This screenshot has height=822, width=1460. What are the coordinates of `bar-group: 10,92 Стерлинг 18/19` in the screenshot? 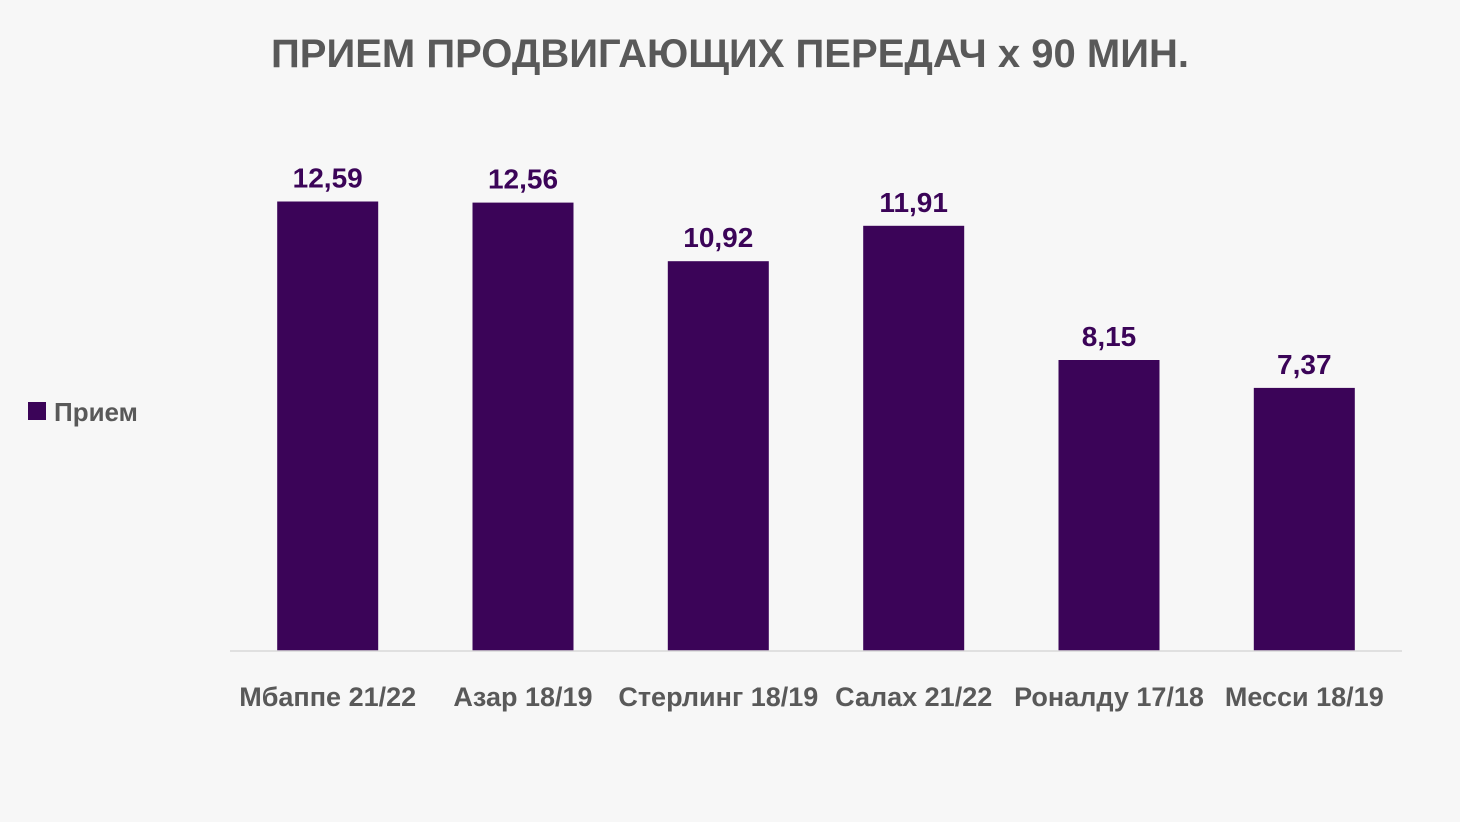 It's located at (718, 467).